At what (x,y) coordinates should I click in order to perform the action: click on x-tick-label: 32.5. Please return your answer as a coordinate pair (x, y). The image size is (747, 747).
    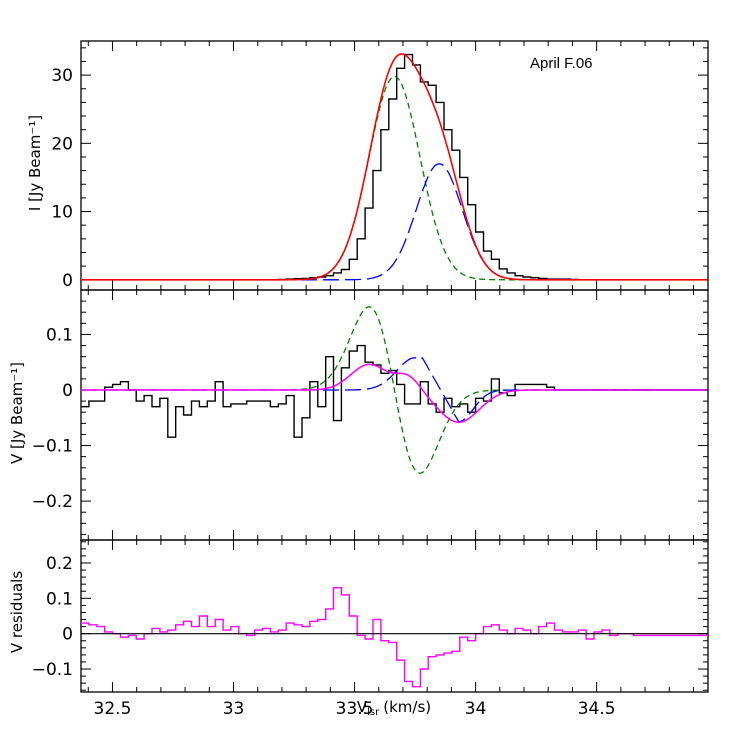
    Looking at the image, I should click on (113, 709).